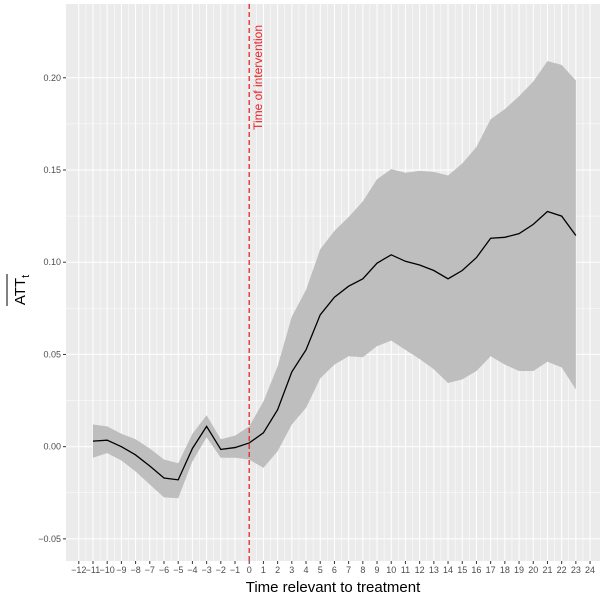 The width and height of the screenshot is (600, 597). What do you see at coordinates (533, 570) in the screenshot?
I see `x-tick-label: 20` at bounding box center [533, 570].